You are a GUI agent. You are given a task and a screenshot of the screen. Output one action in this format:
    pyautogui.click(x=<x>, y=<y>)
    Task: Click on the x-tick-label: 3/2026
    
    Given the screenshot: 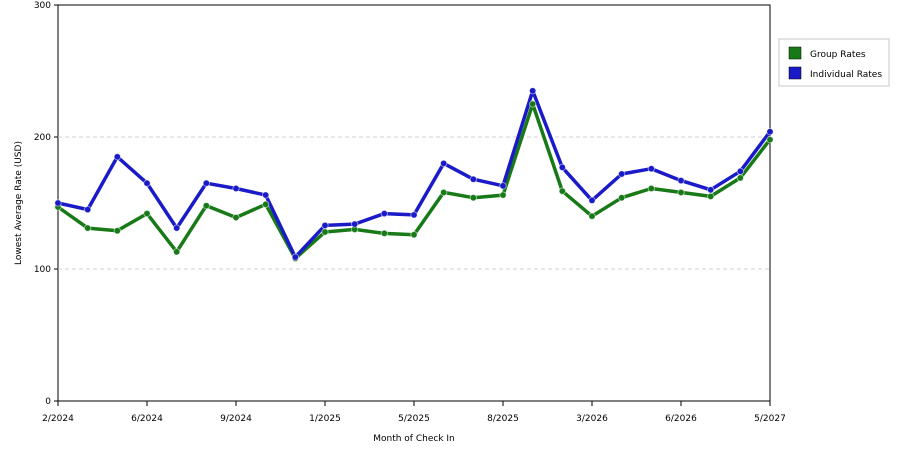 What is the action you would take?
    pyautogui.click(x=592, y=419)
    